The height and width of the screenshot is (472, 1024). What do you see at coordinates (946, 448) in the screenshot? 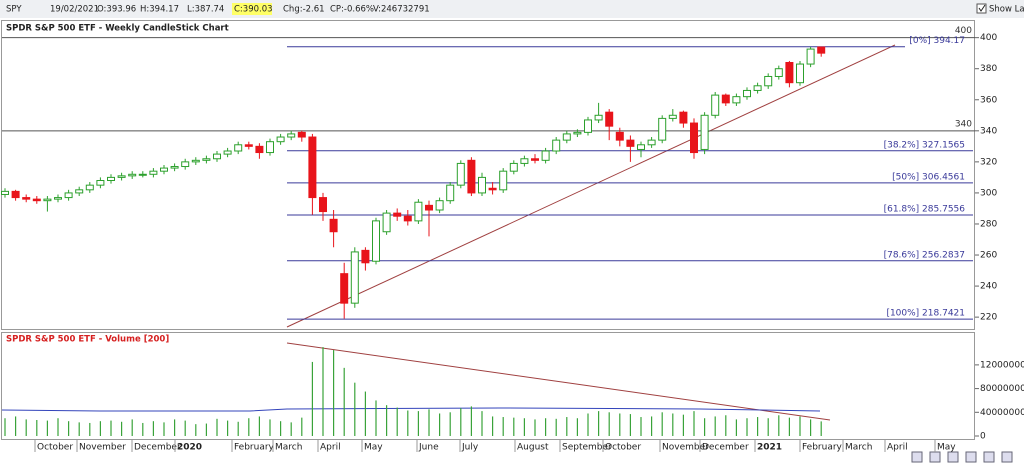
I see `x-tick-label: May` at bounding box center [946, 448].